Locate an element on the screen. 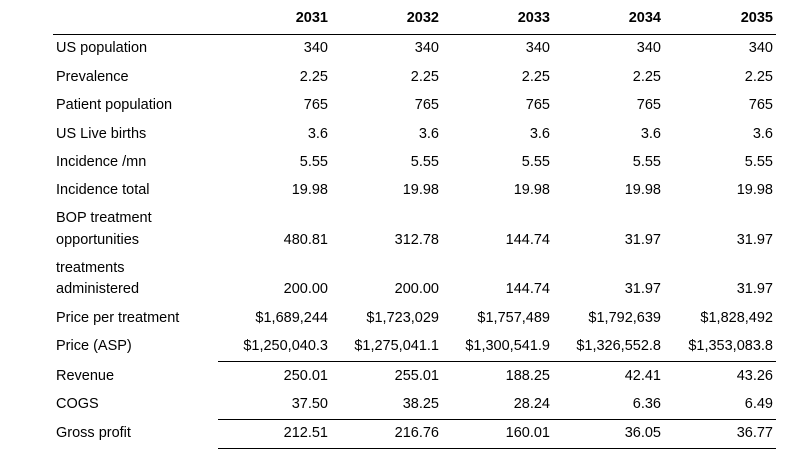 This screenshot has width=788, height=463. revenue-rule is located at coordinates (497, 361).